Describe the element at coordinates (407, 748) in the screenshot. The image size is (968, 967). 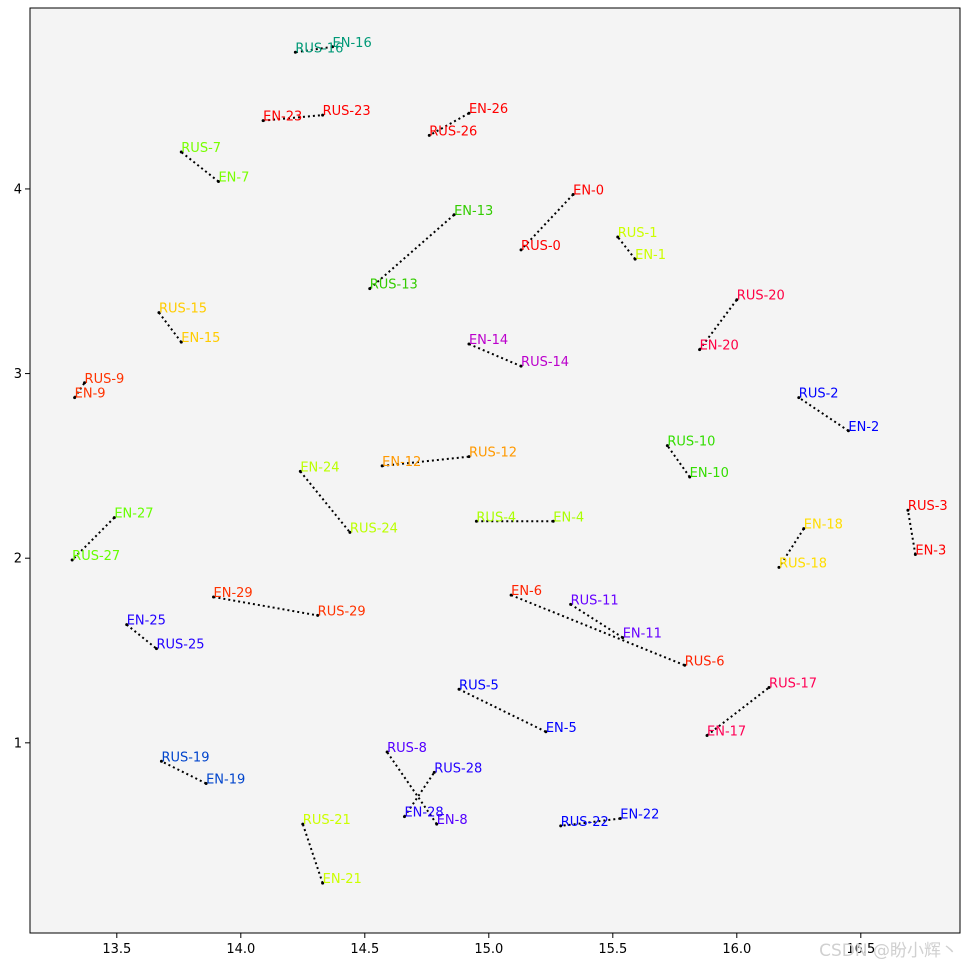
I see `rus-label: RUS-8` at that location.